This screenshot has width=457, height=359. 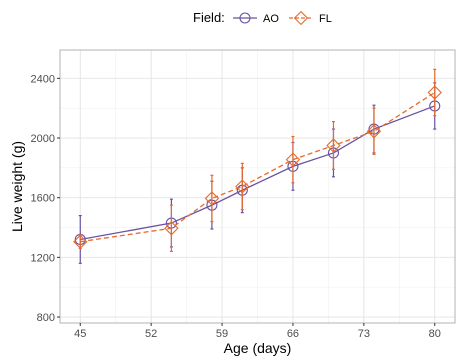 I want to click on y-tick-label: 2000, so click(x=43, y=139).